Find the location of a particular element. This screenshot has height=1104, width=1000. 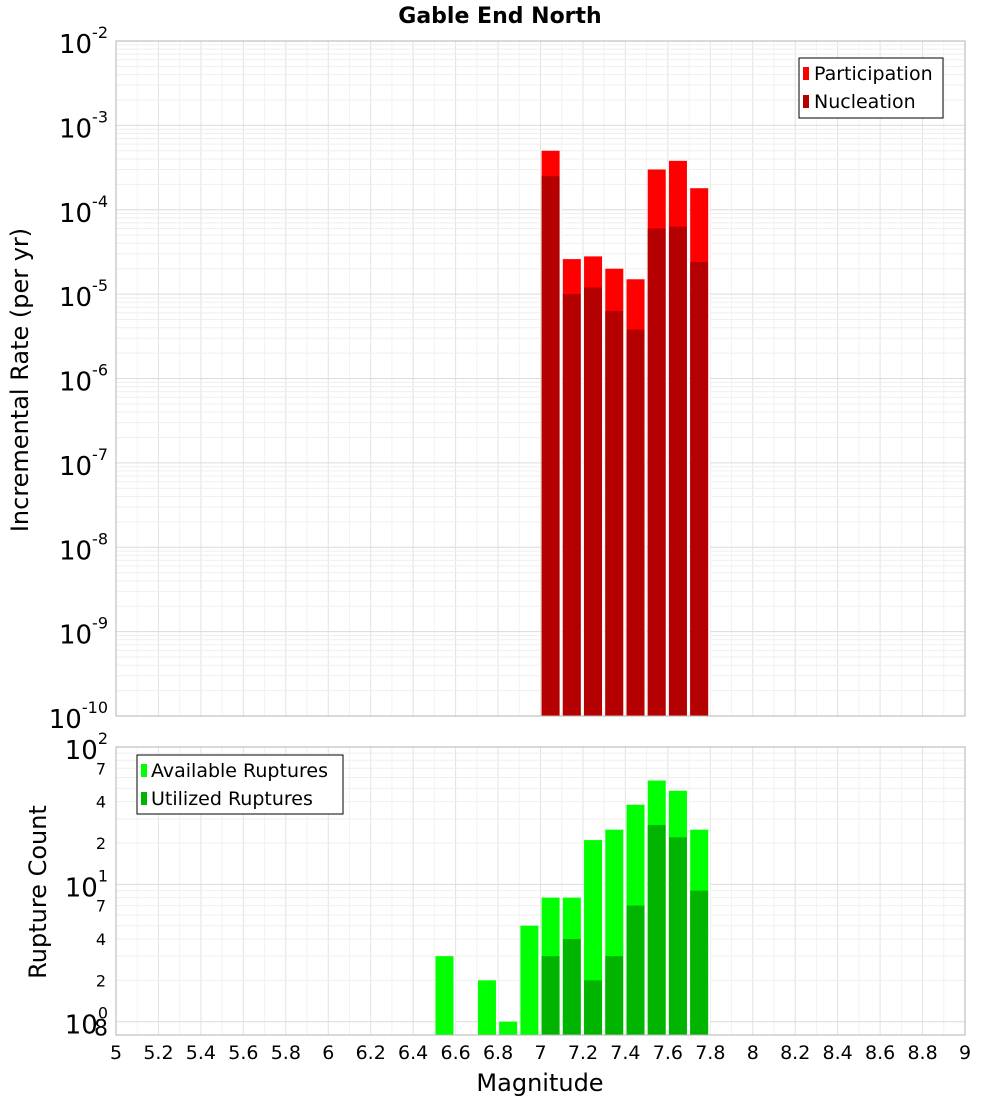

tick-exponent: -9 is located at coordinates (100, 623).